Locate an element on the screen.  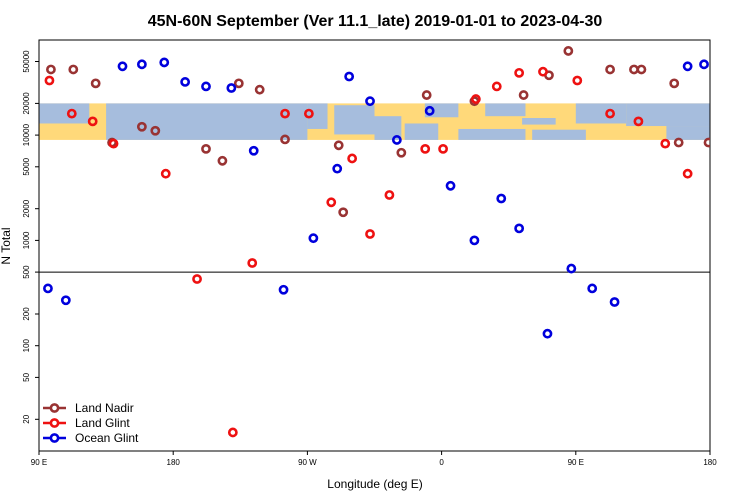
world-map-band is located at coordinates (374, 121).